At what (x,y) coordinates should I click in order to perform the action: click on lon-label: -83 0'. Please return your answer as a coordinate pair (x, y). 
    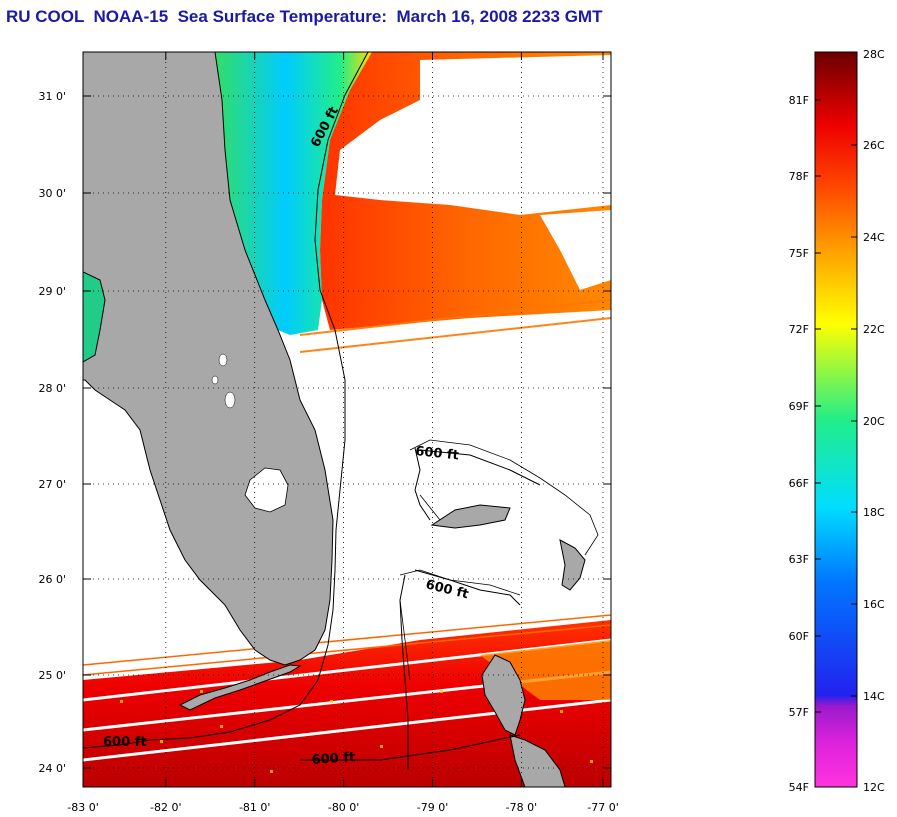
    Looking at the image, I should click on (83, 807).